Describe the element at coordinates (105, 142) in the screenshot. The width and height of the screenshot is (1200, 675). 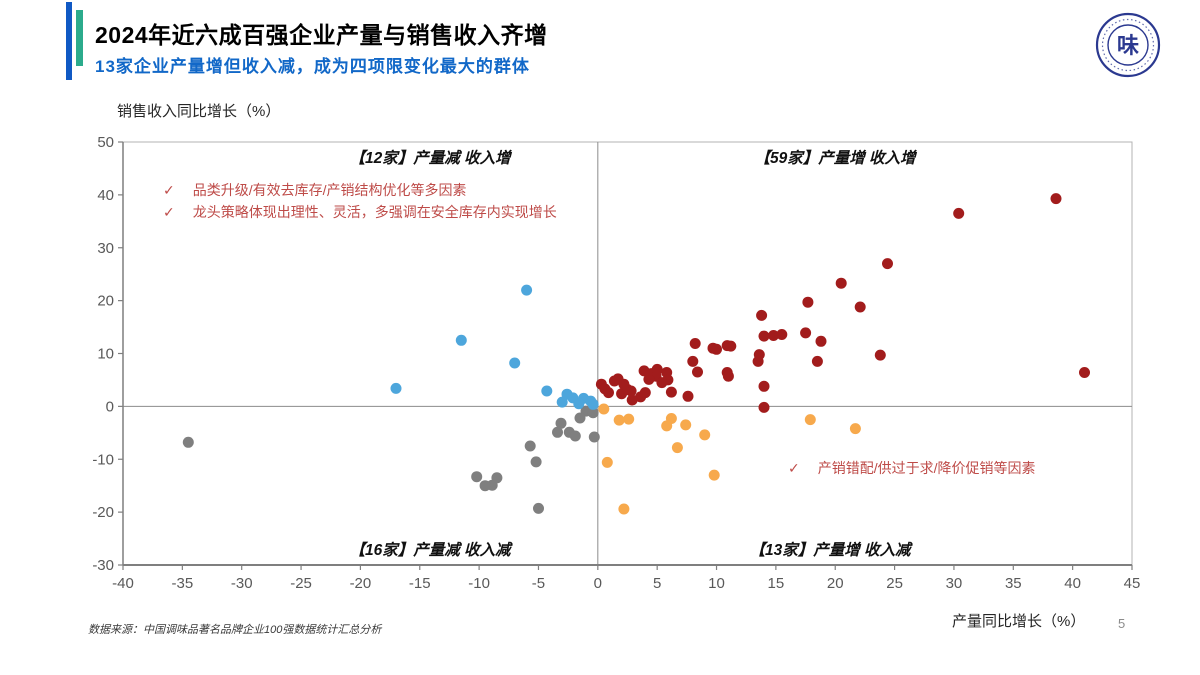
I see `y-tick-label: 50` at that location.